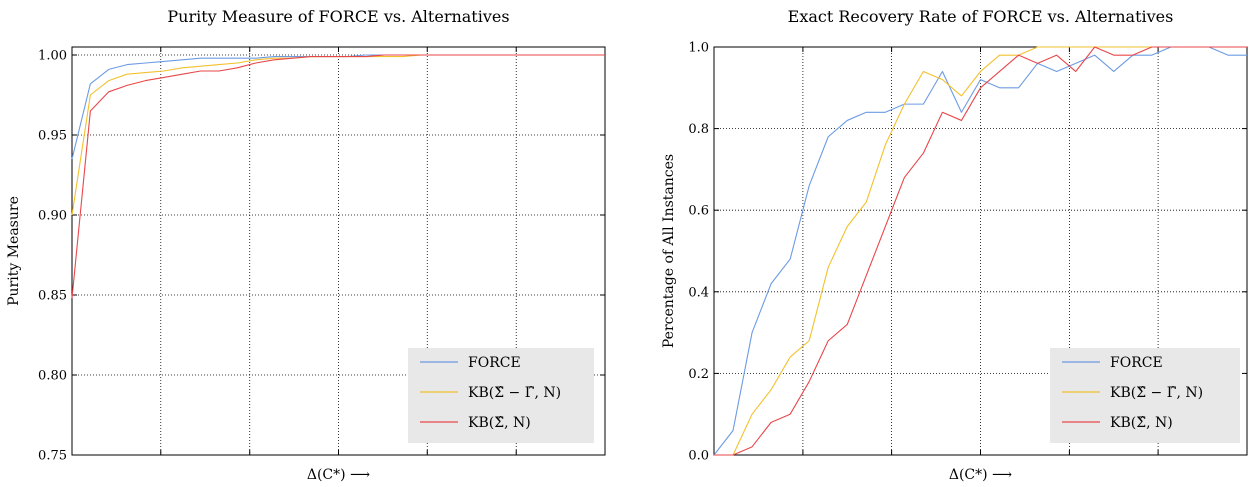 The image size is (1252, 487). Describe the element at coordinates (52, 456) in the screenshot. I see `y-tick-label: 0.75` at that location.